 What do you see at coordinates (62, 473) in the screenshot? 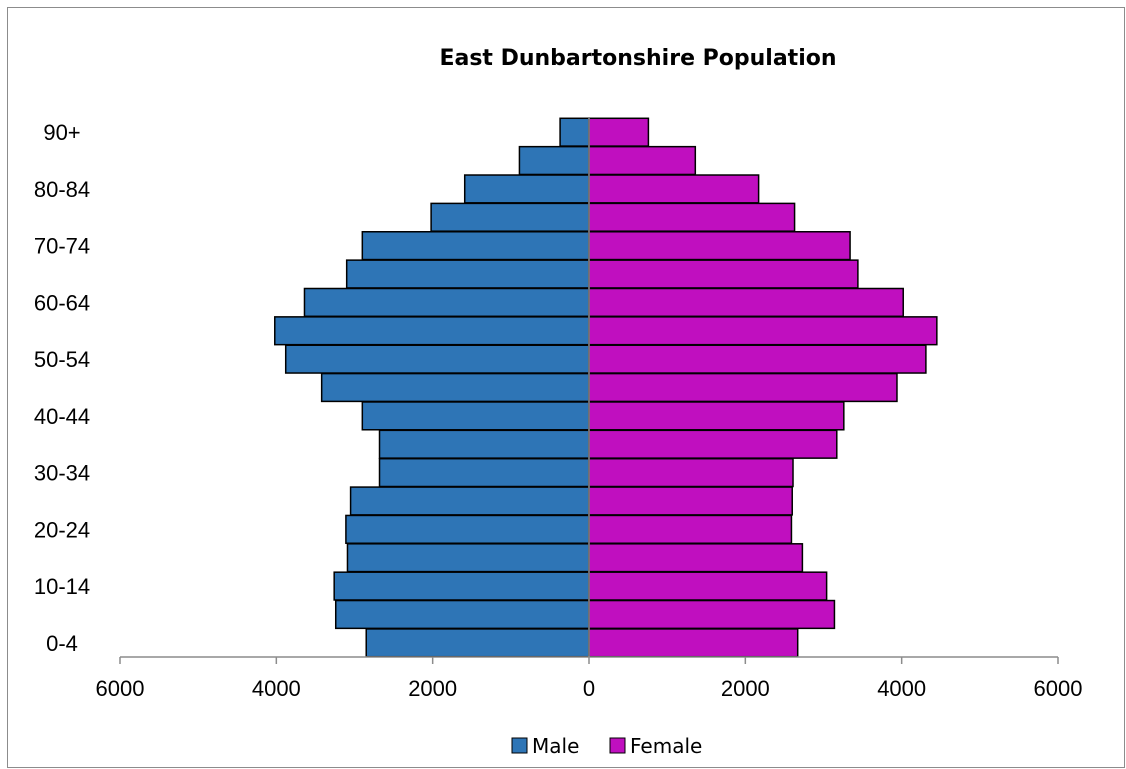
I see `y-tick-label: 30-34` at bounding box center [62, 473].